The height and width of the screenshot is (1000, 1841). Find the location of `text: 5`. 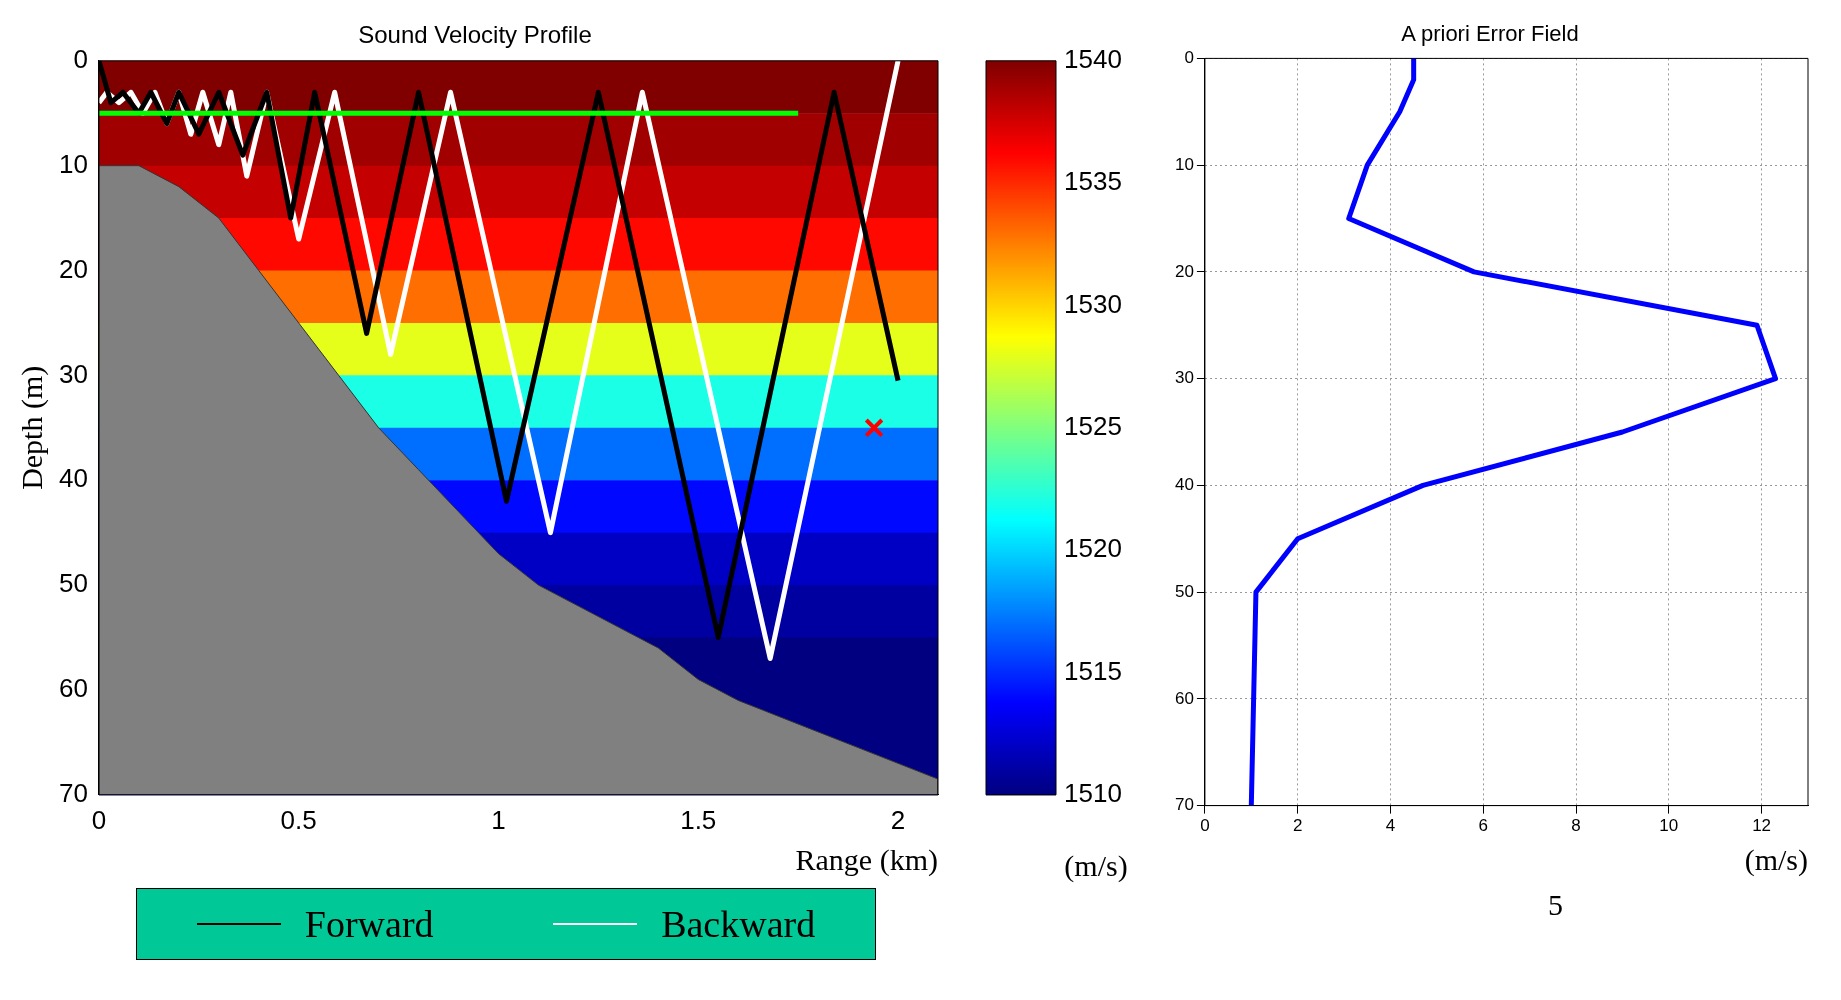

text: 5 is located at coordinates (1556, 905).